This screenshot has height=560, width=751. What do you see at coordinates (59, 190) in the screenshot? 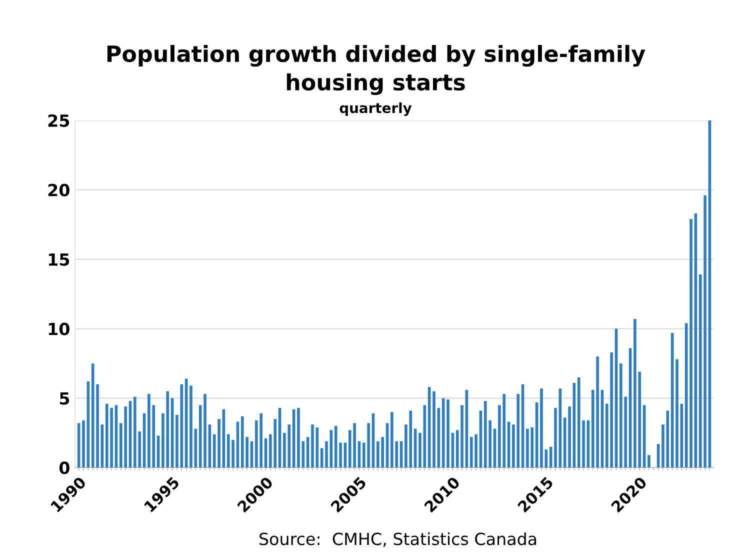
I see `y-tick-label: 20` at bounding box center [59, 190].